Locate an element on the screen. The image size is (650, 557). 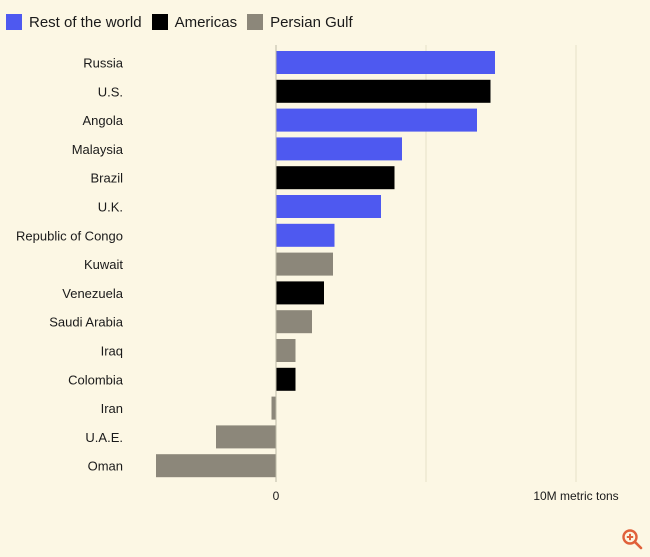
legend-item: Persian Gulf is located at coordinates (300, 22).